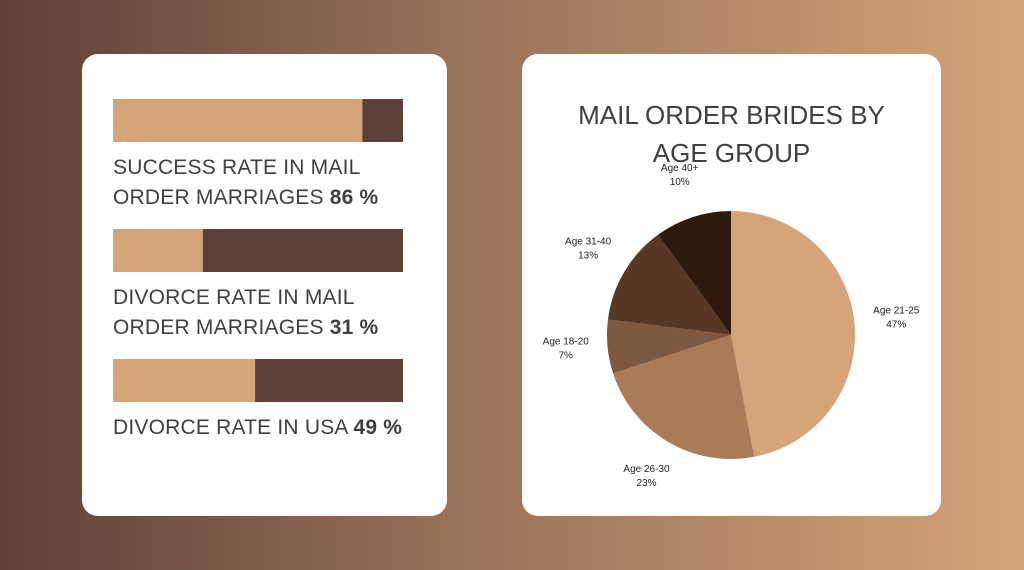 This screenshot has height=570, width=1024. What do you see at coordinates (230, 427) in the screenshot?
I see `bar-category: DIVORCE RATE IN USA` at bounding box center [230, 427].